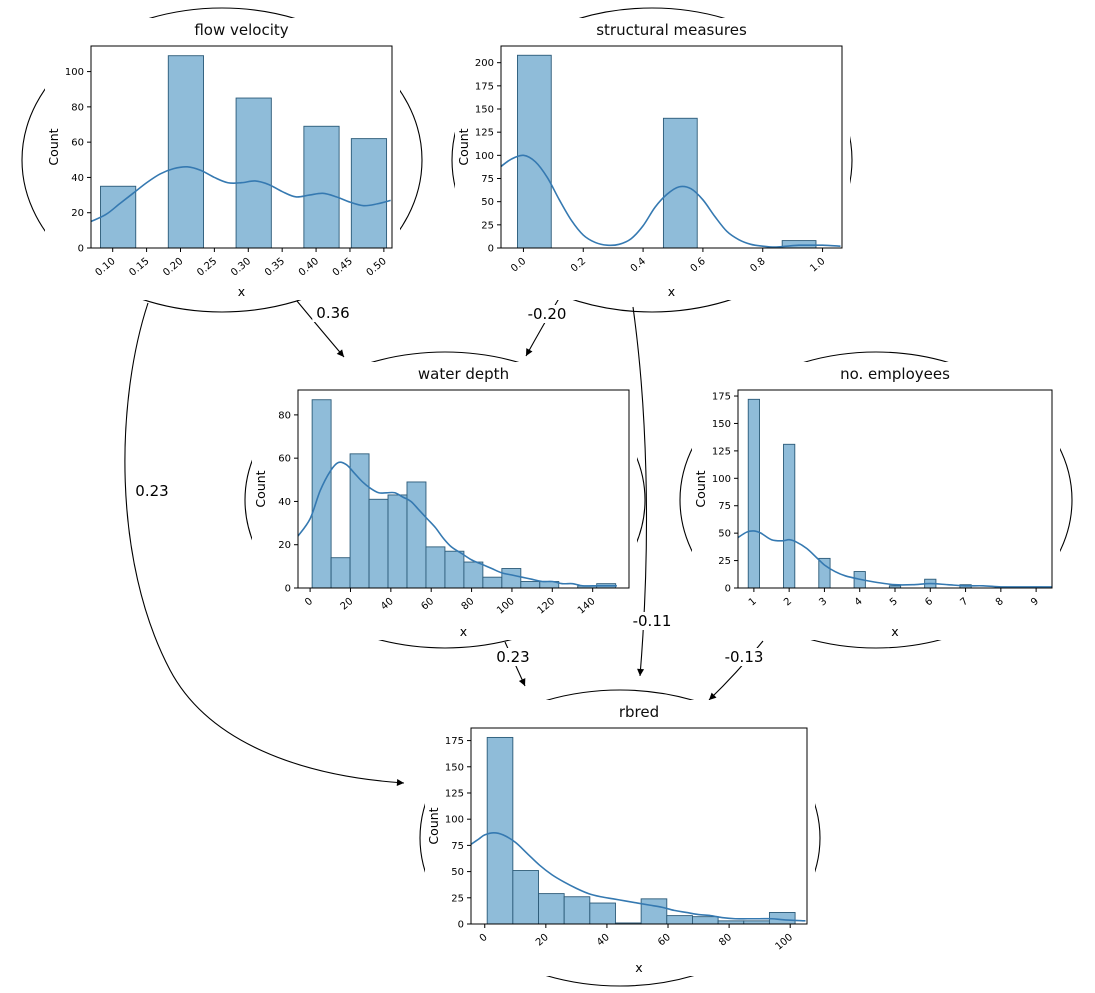  What do you see at coordinates (617, 851) in the screenshot?
I see `histogram-rbred: 0 20 40 60 80 100 0 25 50 75 100 125 150 175 x Count` at bounding box center [617, 851].